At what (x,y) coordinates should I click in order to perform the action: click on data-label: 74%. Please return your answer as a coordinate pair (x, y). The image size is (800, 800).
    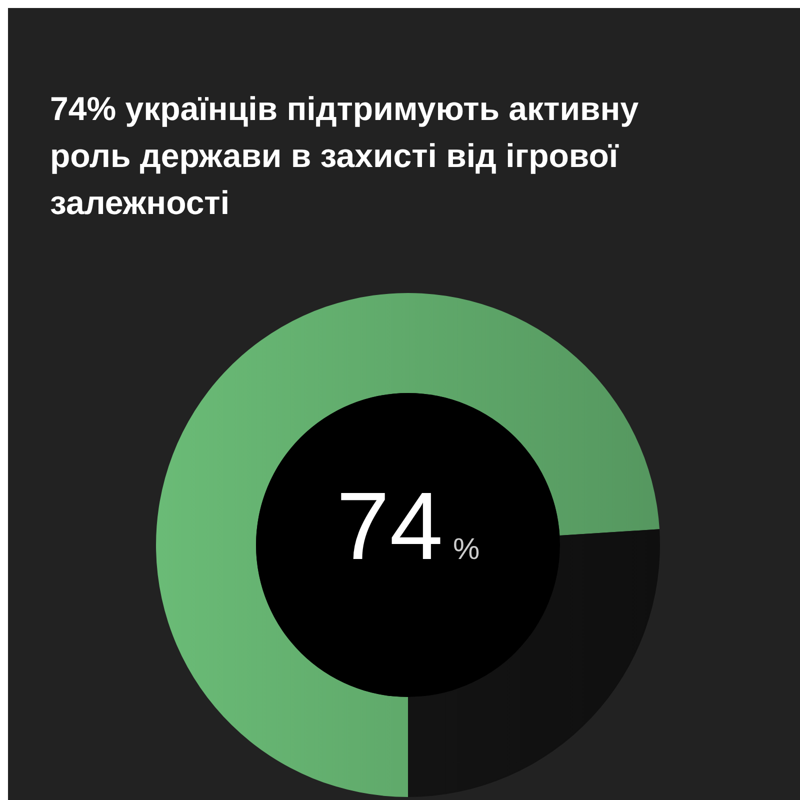
    Looking at the image, I should click on (408, 526).